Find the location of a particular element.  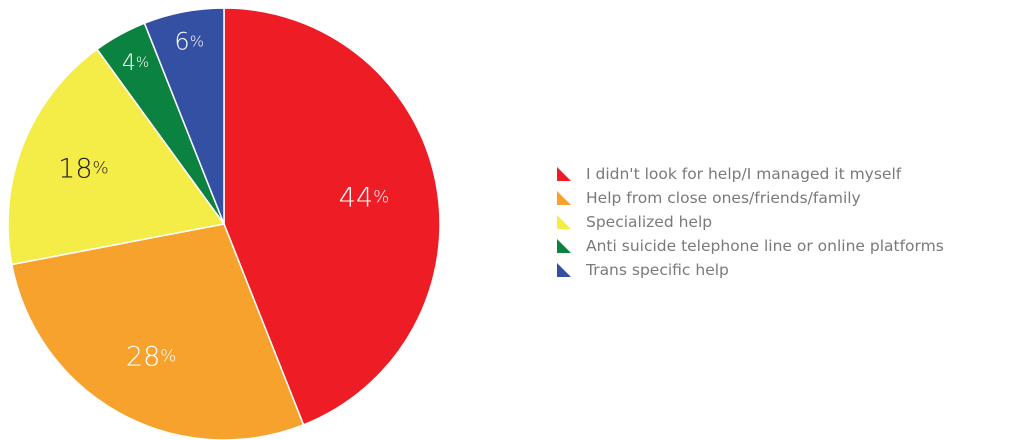

slice-value-label: 44% is located at coordinates (364, 197).